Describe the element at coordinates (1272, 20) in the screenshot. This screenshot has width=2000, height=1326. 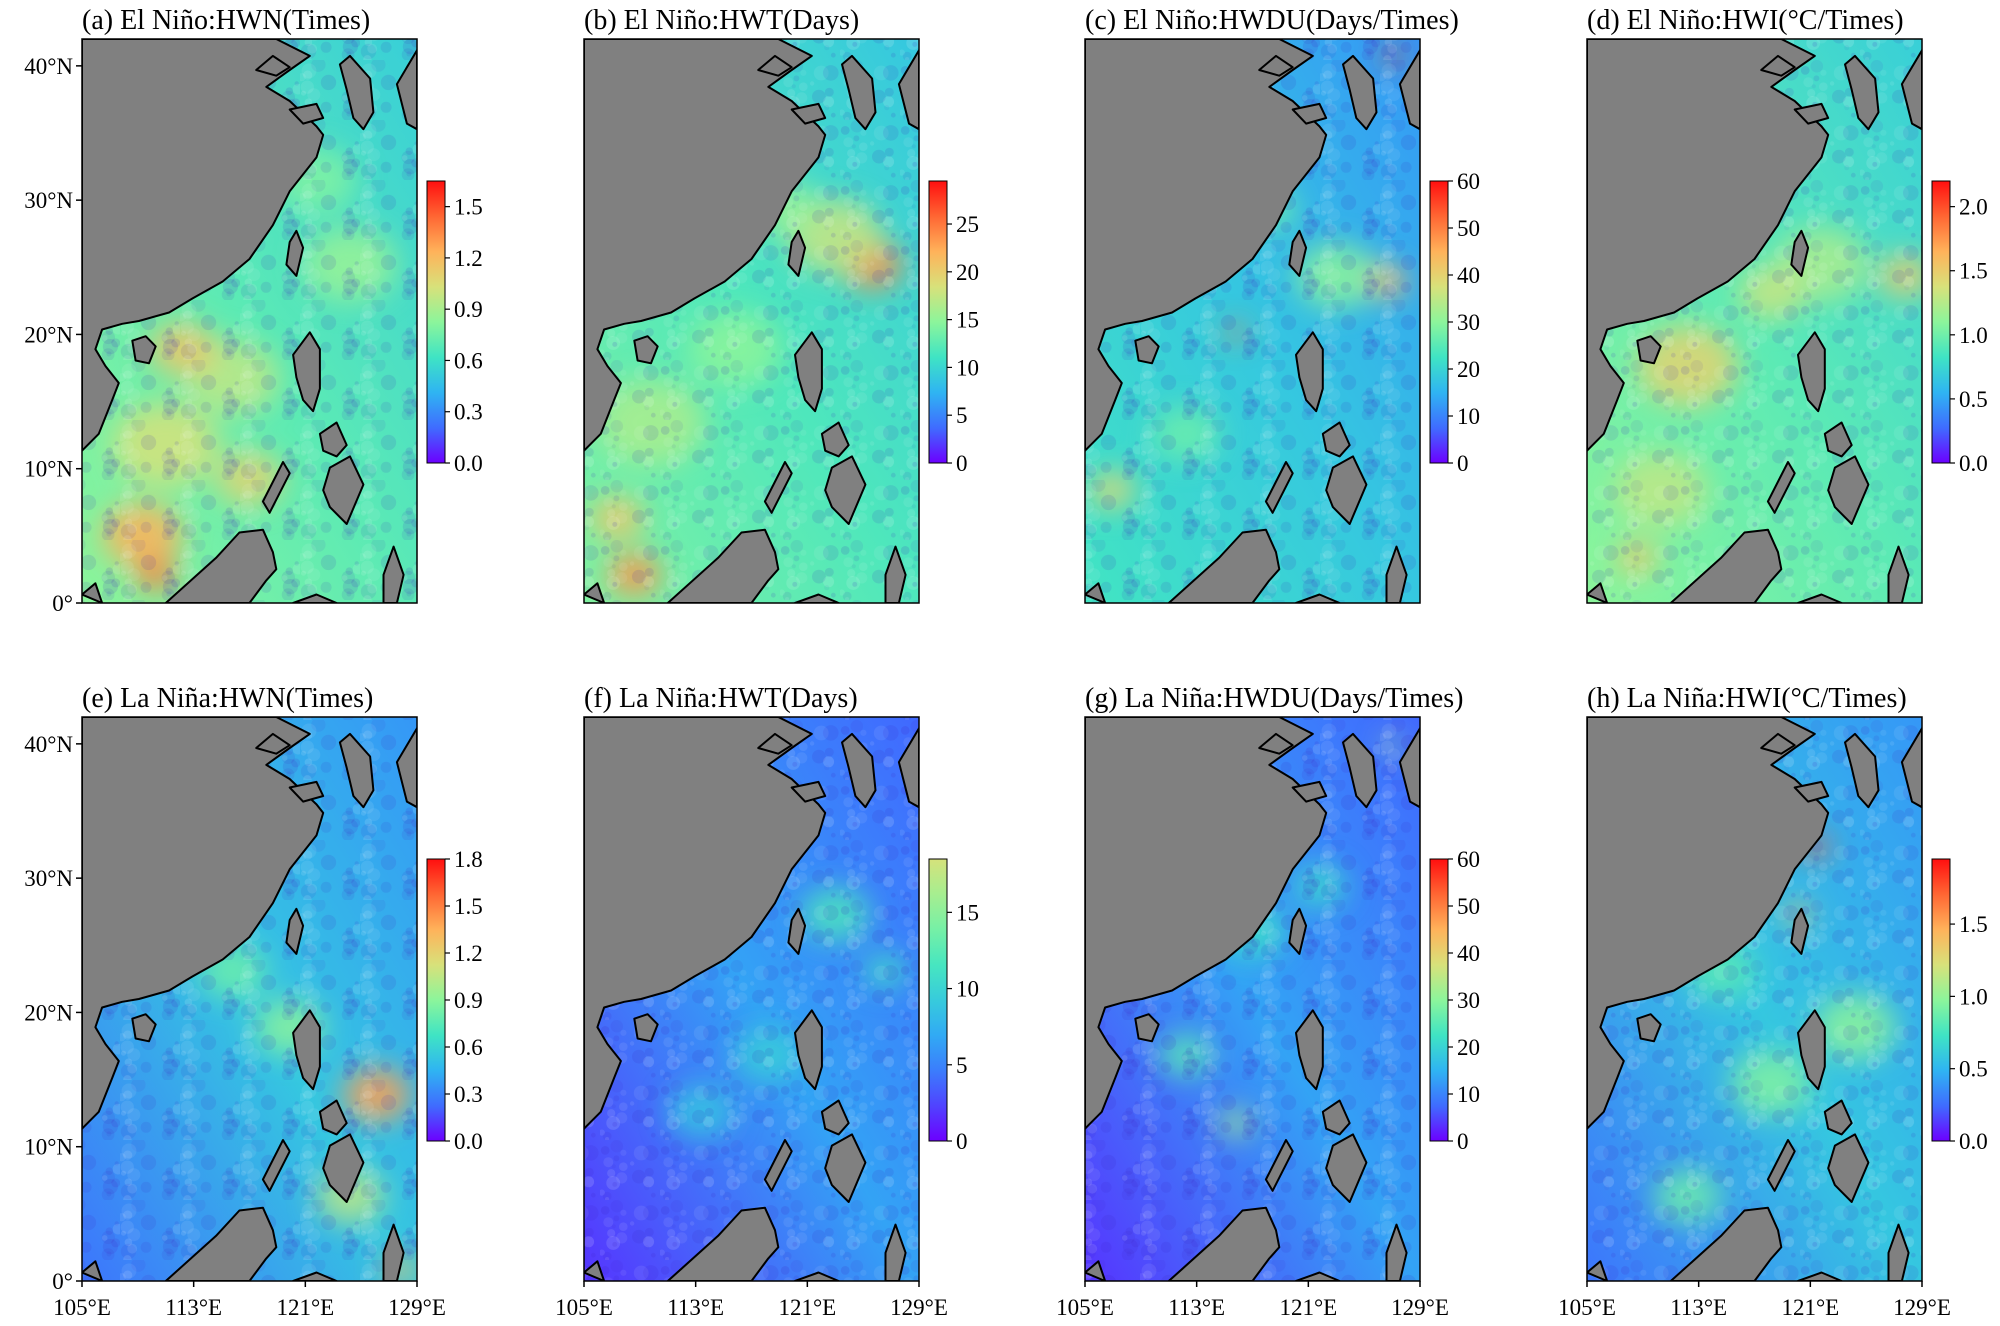
I see `panel-title: (c) El Niño:HWDU(Days/Times)` at that location.